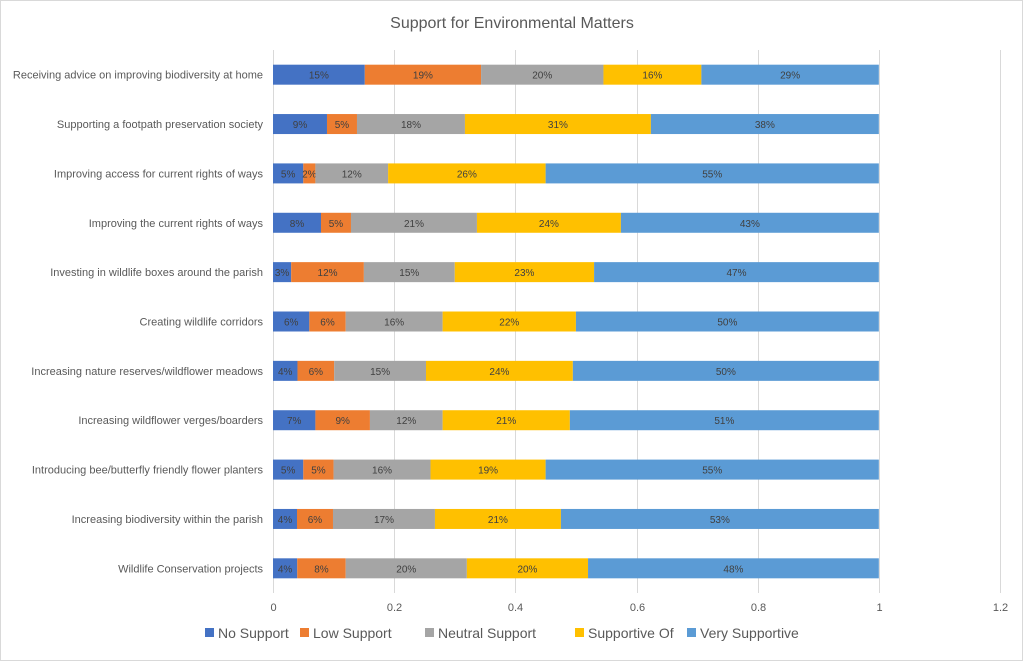 This screenshot has height=661, width=1023. I want to click on legend-label: Low Support, so click(352, 633).